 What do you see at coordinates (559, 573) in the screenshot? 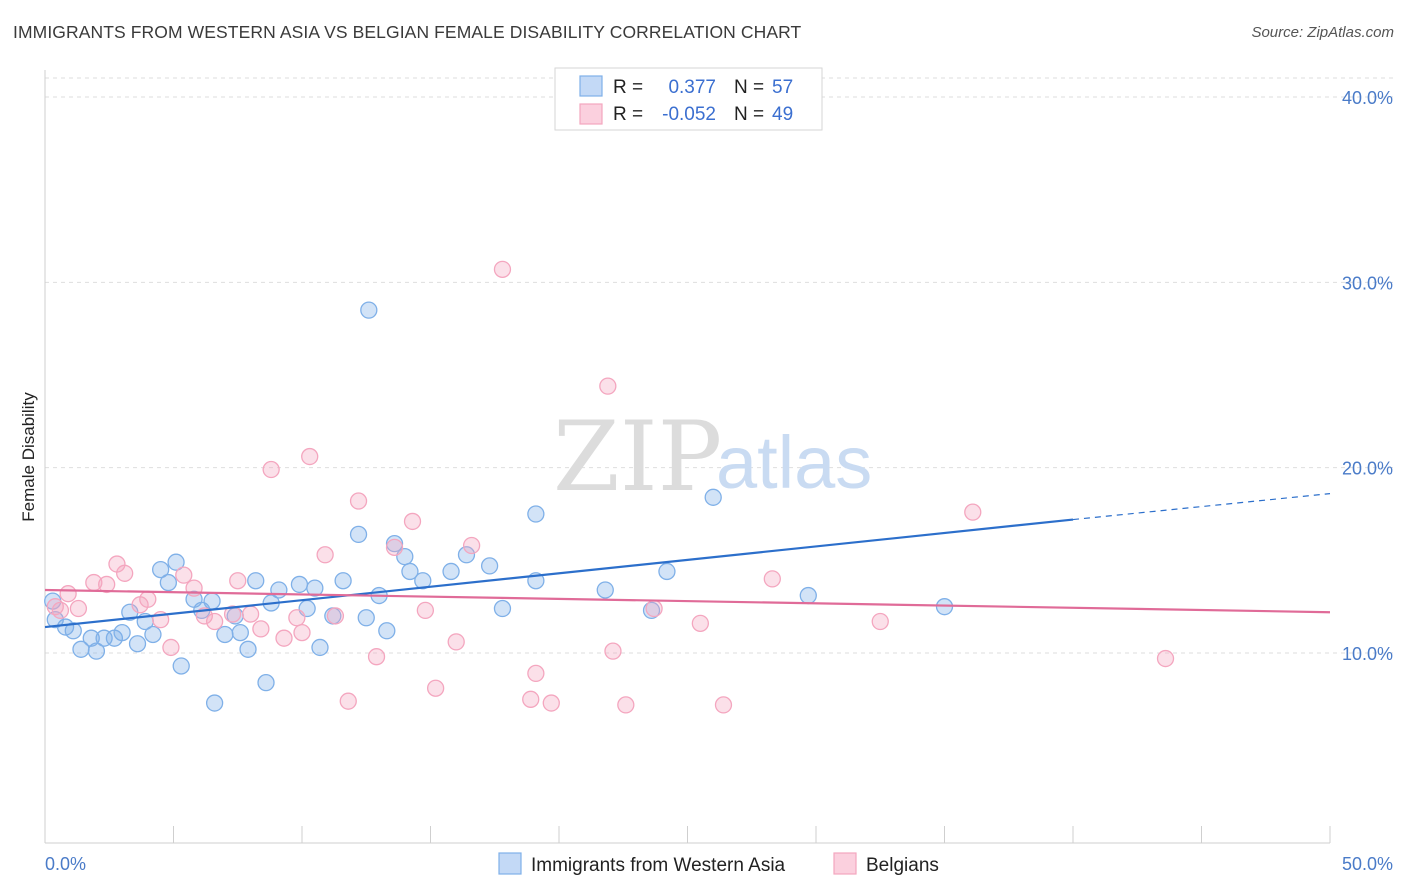
I see `trend-line-immigrants` at bounding box center [559, 573].